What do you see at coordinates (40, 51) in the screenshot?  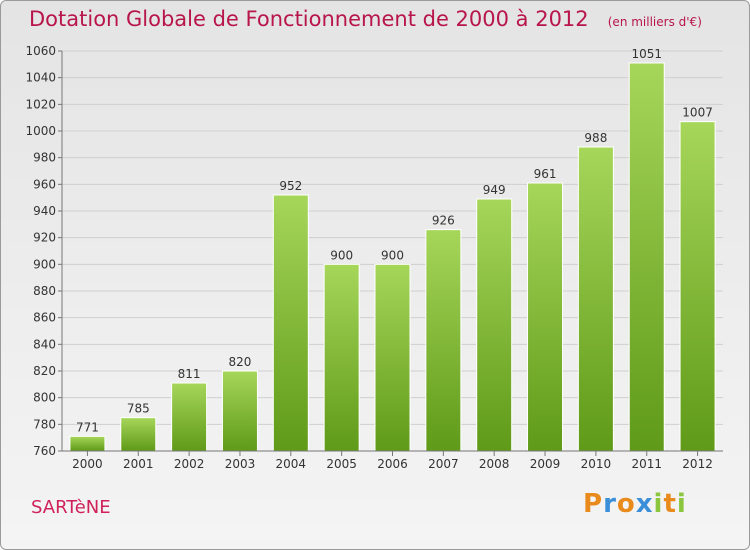 I see `y-tick-label: 1060` at bounding box center [40, 51].